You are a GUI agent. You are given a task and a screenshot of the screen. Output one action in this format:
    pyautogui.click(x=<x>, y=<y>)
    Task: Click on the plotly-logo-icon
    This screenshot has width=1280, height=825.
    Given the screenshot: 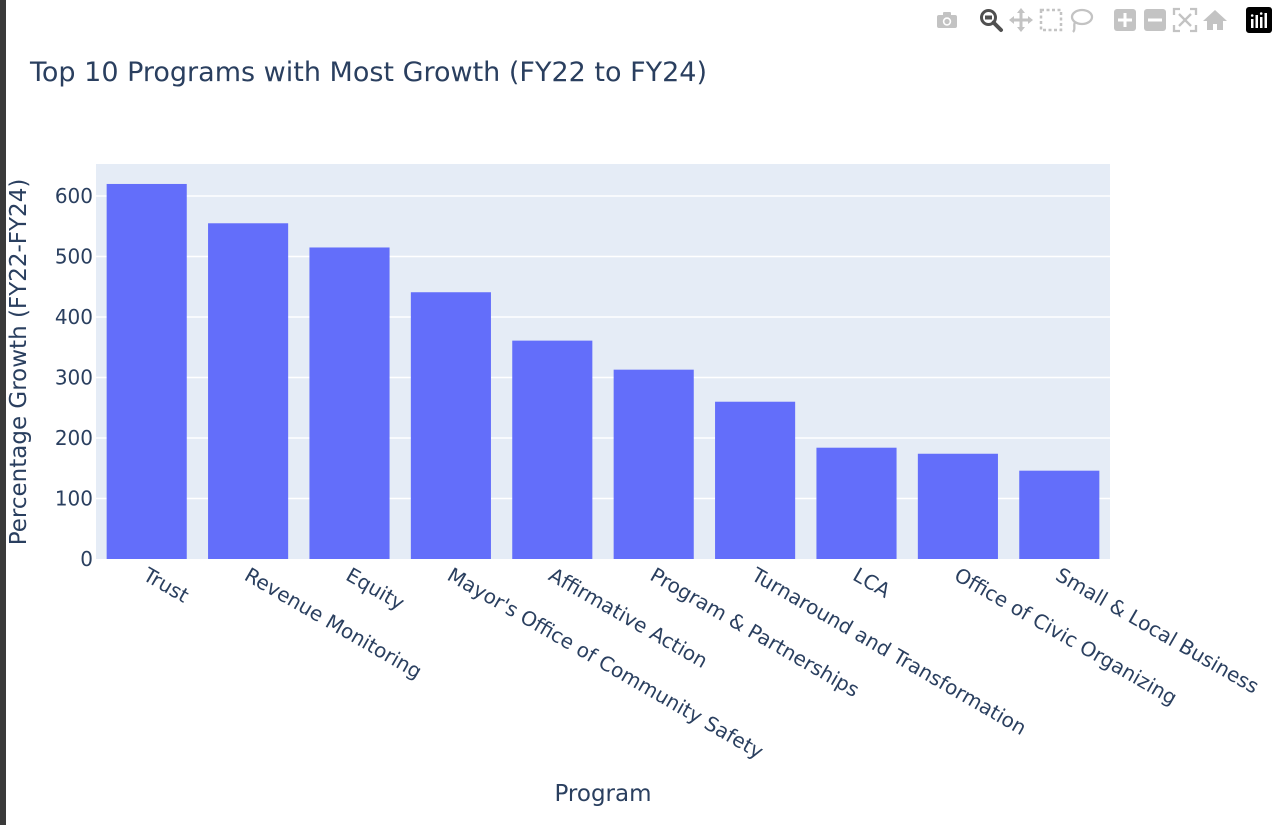 What is the action you would take?
    pyautogui.click(x=1259, y=20)
    